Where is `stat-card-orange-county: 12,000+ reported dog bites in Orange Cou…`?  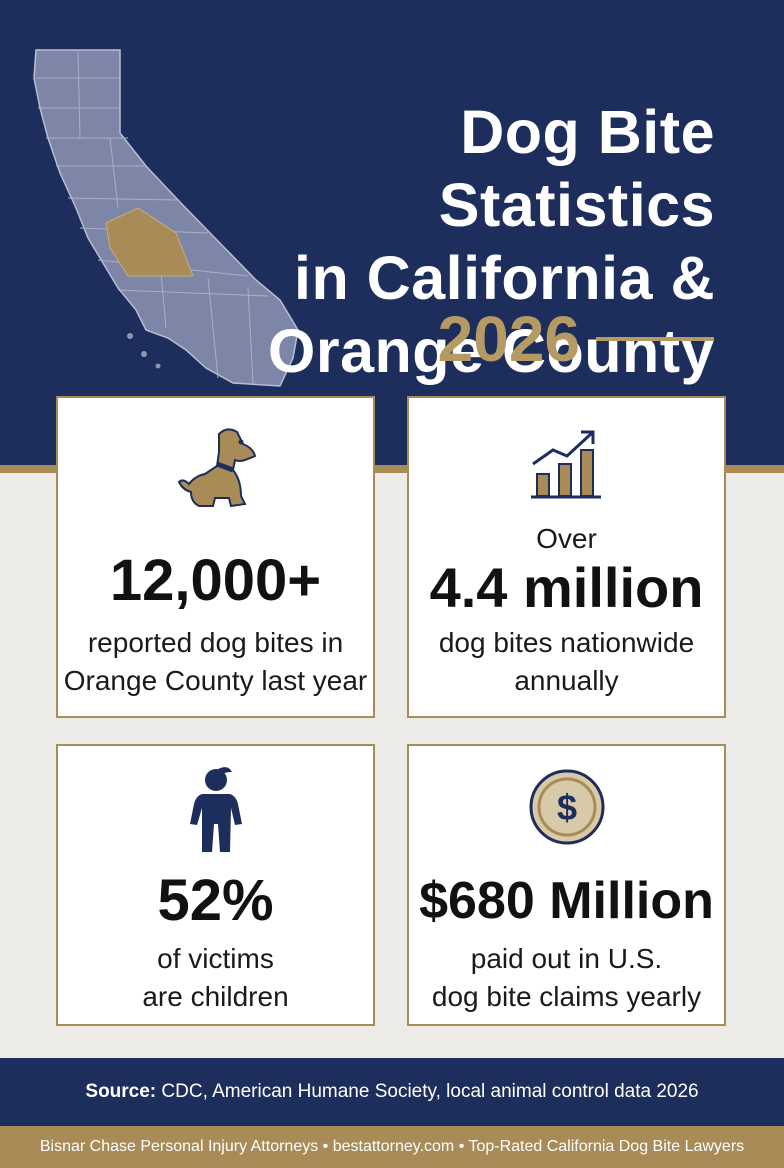
stat-card-orange-county: 12,000+ reported dog bites in Orange Cou… is located at coordinates (215, 557).